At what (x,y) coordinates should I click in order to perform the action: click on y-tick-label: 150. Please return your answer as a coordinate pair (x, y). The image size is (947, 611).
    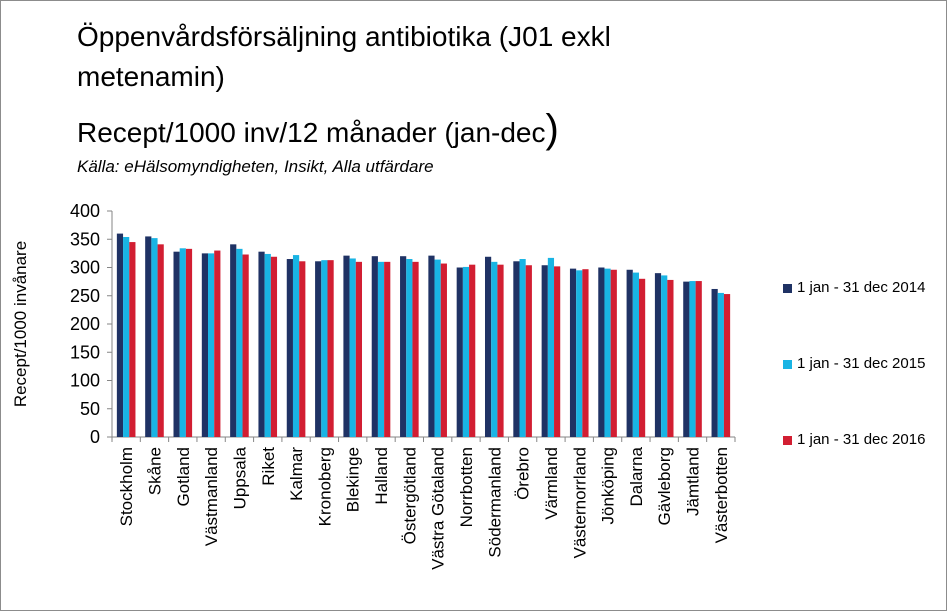
    Looking at the image, I should click on (85, 352).